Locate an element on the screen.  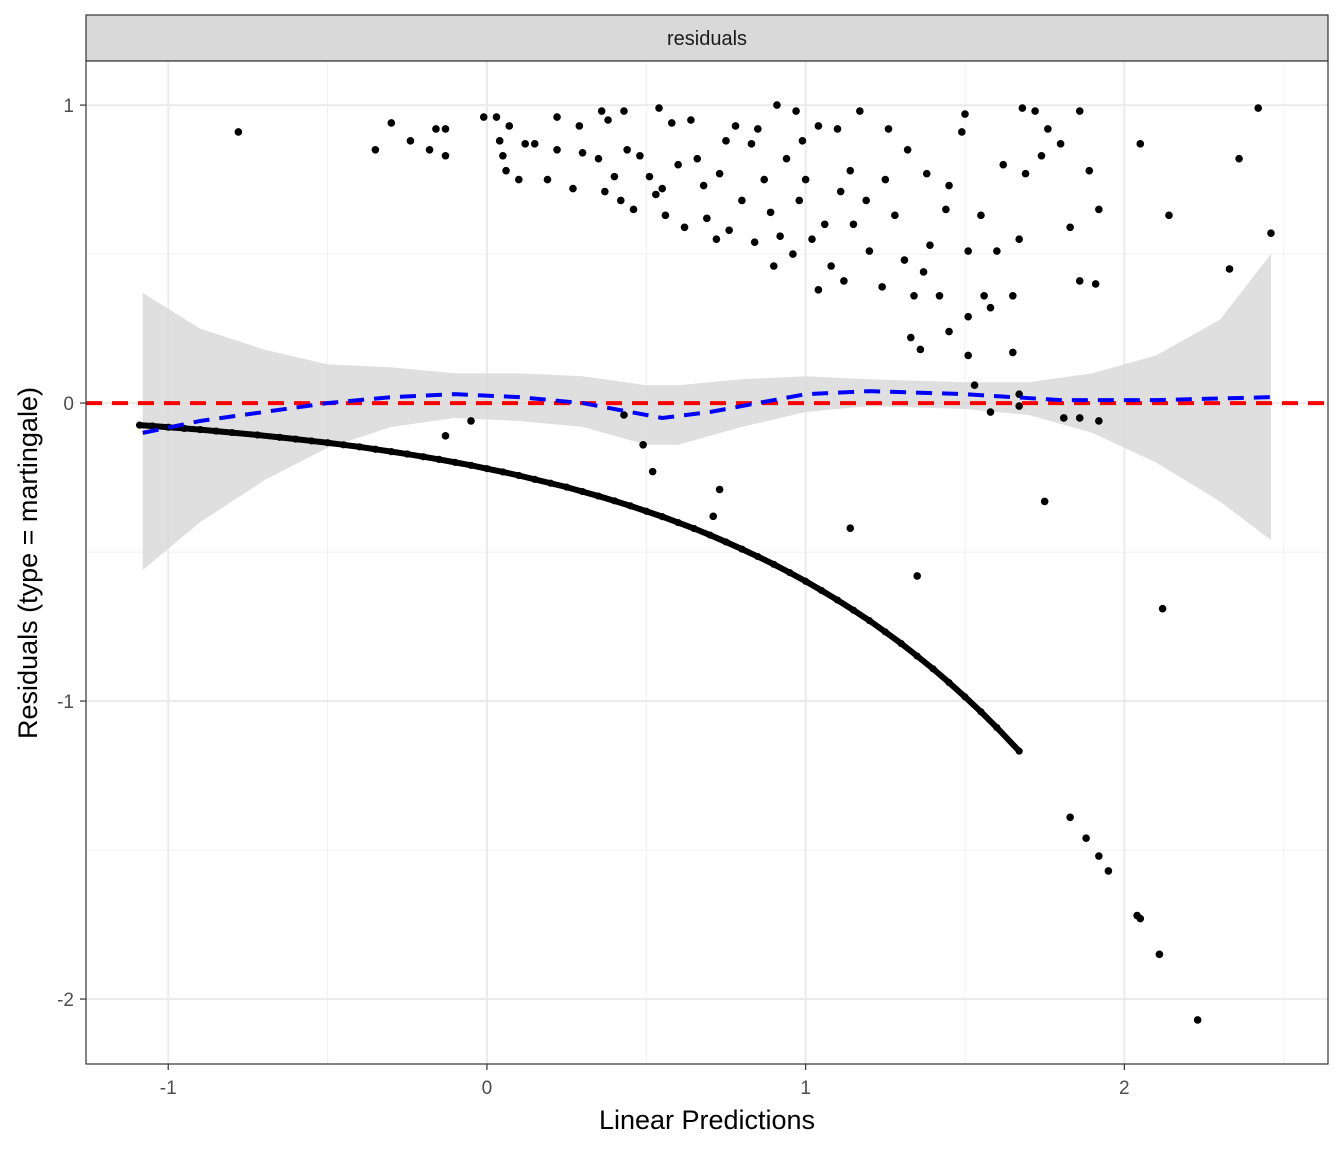
smooth-line is located at coordinates (707, 412).